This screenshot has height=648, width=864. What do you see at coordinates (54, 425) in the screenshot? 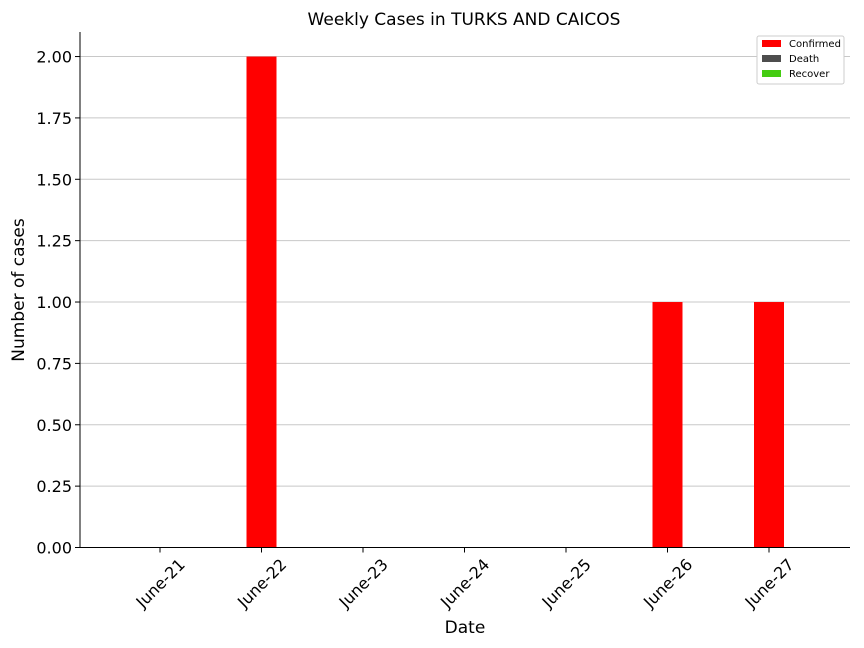
I see `y-tick-label: 0.50` at bounding box center [54, 425].